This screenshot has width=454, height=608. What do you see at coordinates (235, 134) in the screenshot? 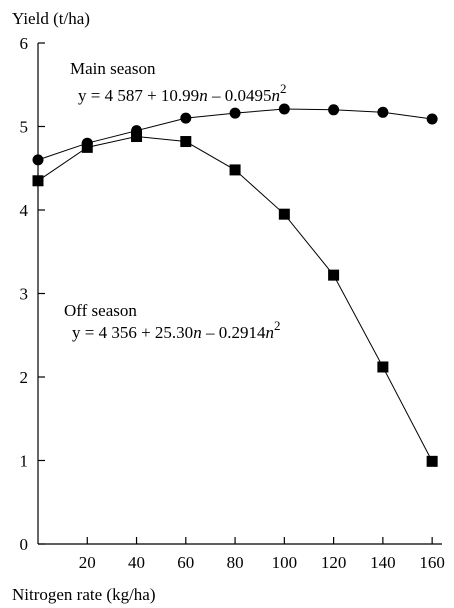
I see `main-season-series` at bounding box center [235, 134].